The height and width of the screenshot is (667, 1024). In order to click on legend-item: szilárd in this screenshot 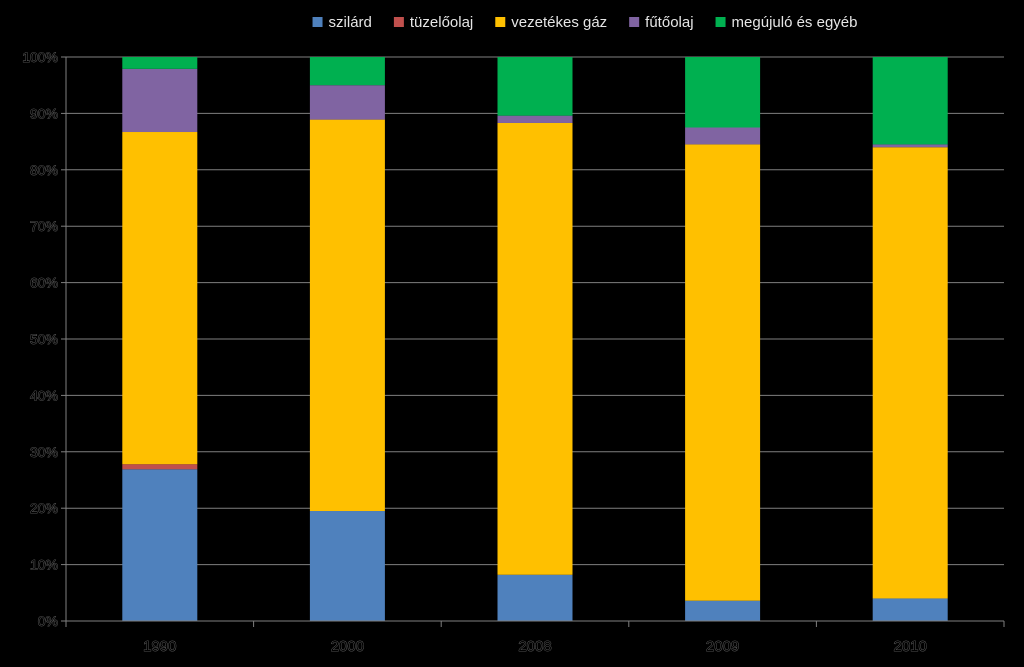, I will do `click(342, 22)`.